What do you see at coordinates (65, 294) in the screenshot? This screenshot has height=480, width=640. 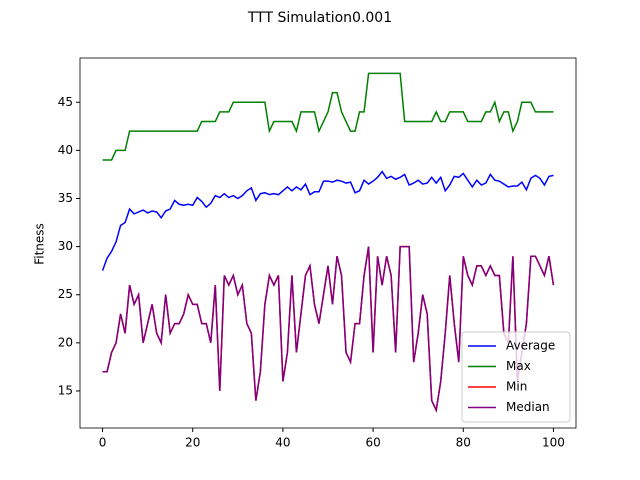 I see `y-tick-label: 25` at bounding box center [65, 294].